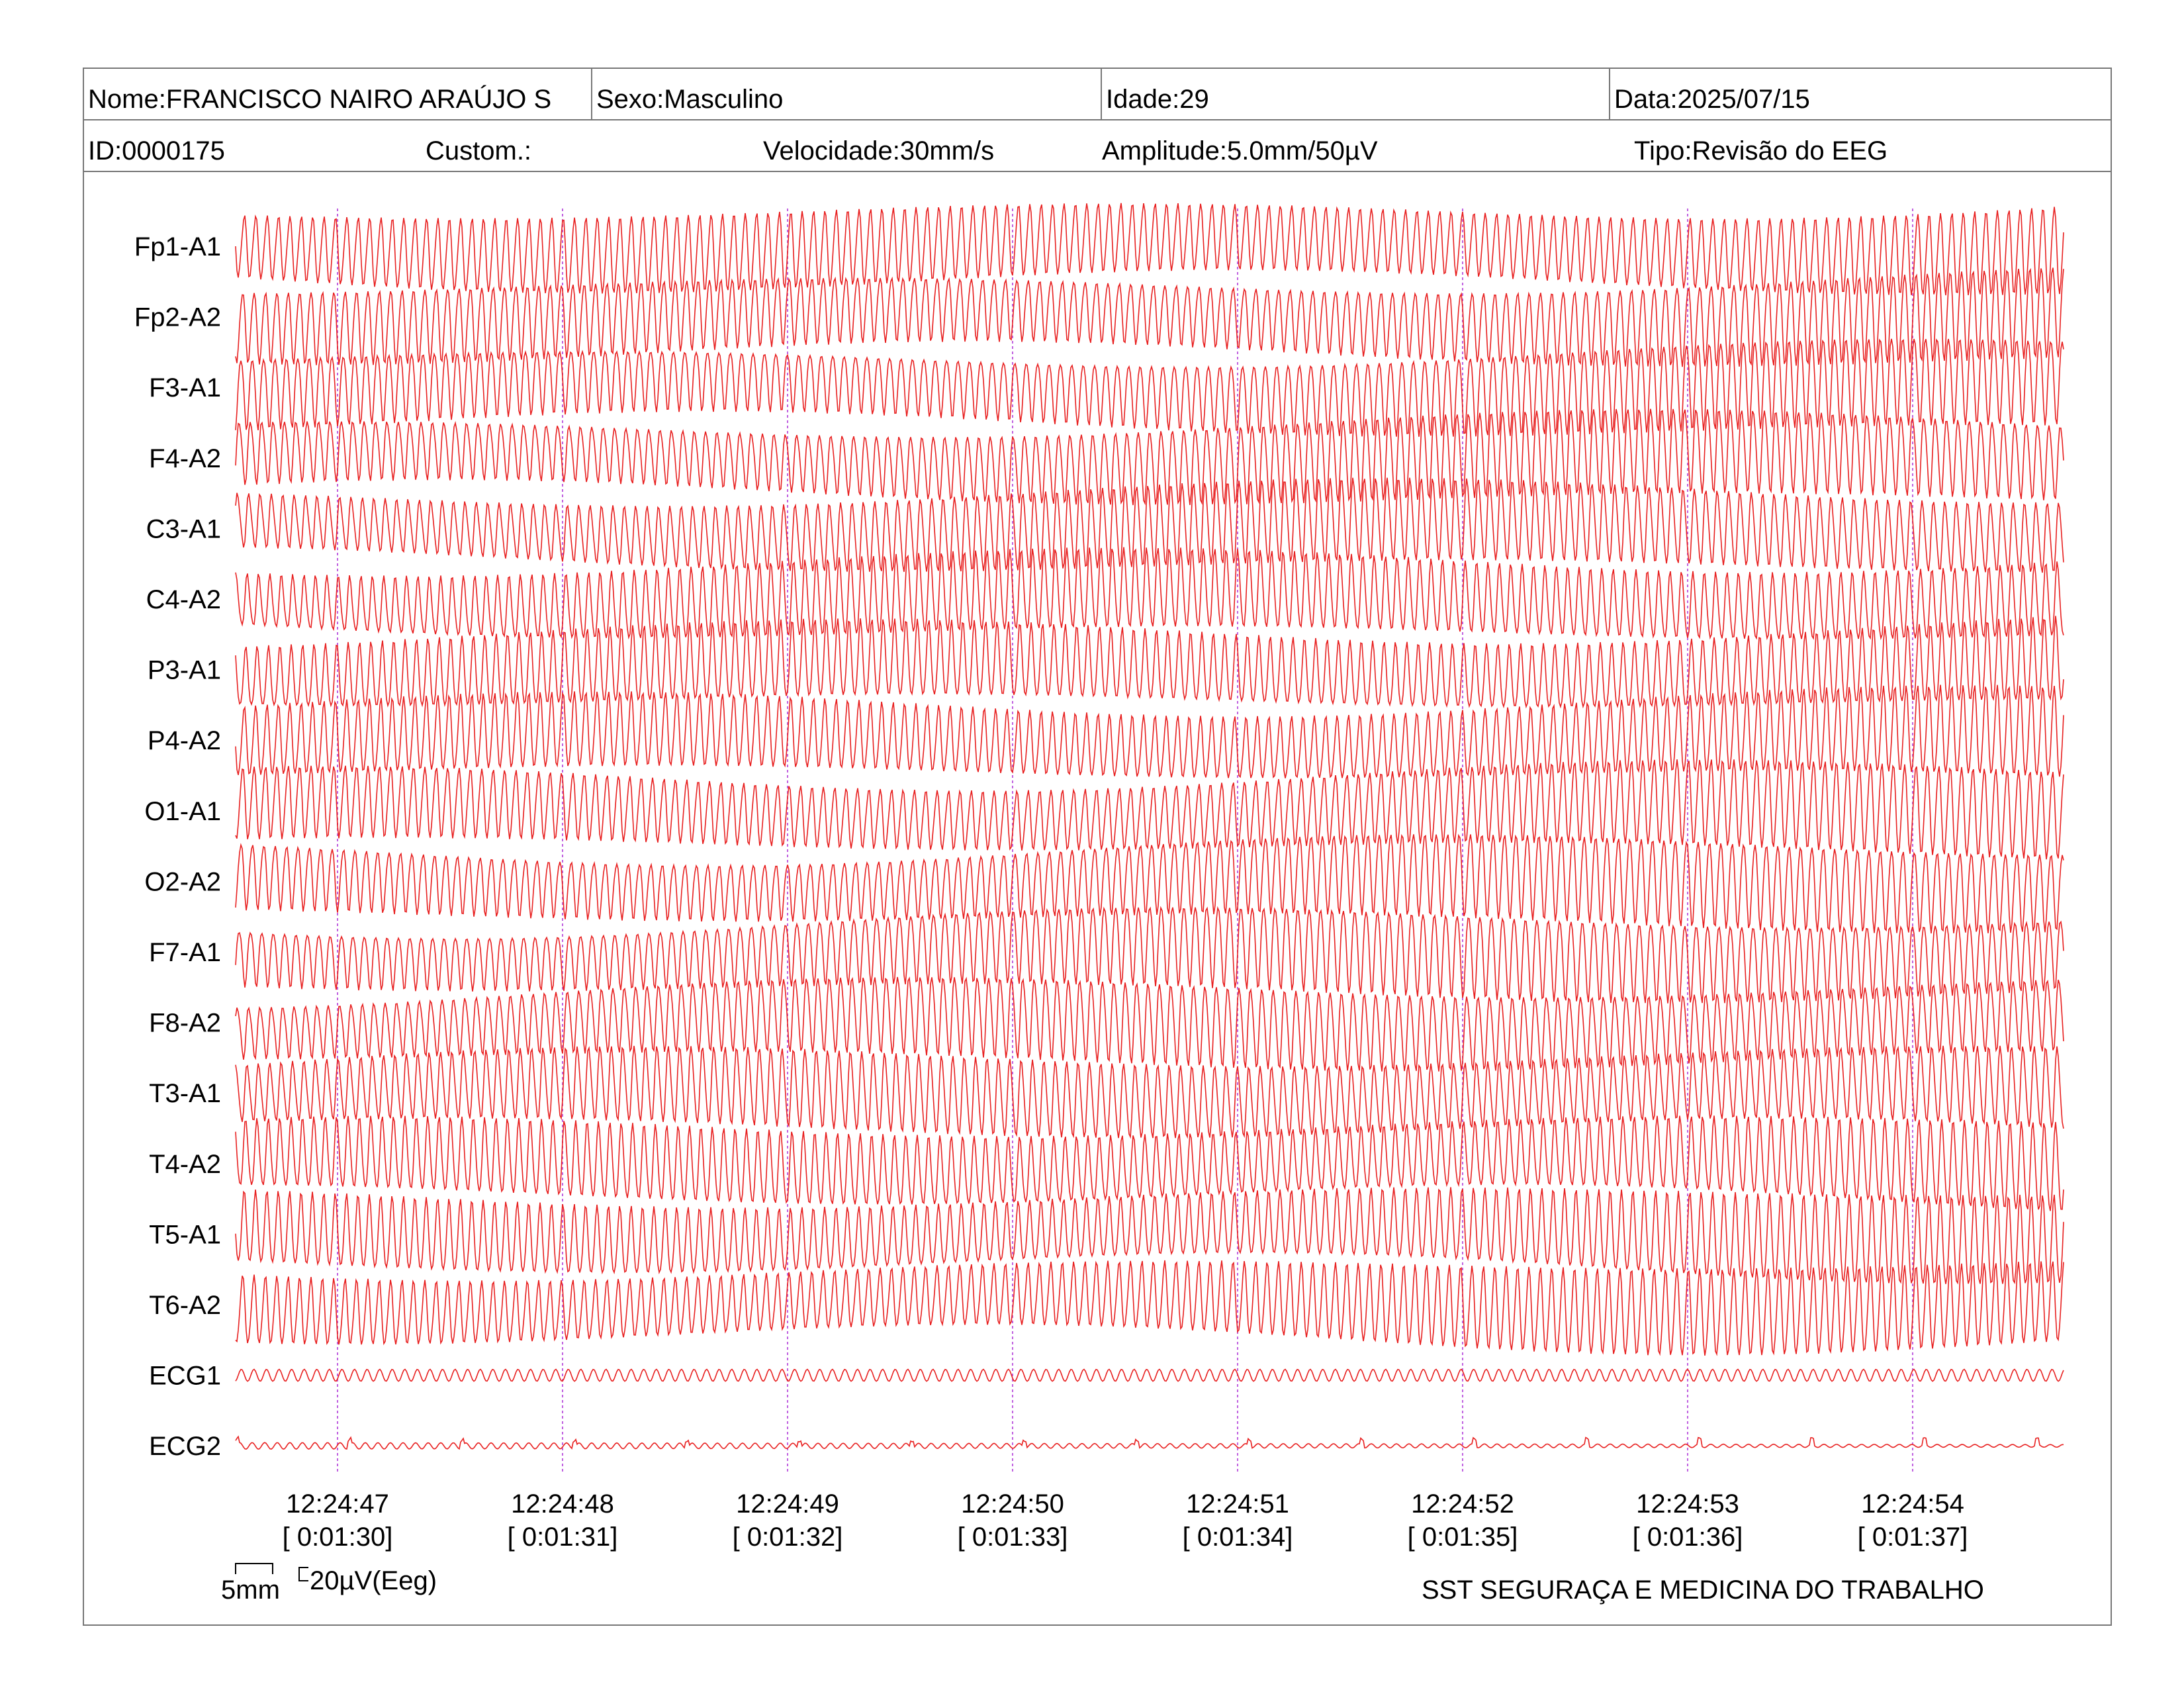 The image size is (2184, 1688). I want to click on amplitude-scale-bar, so click(303, 1574).